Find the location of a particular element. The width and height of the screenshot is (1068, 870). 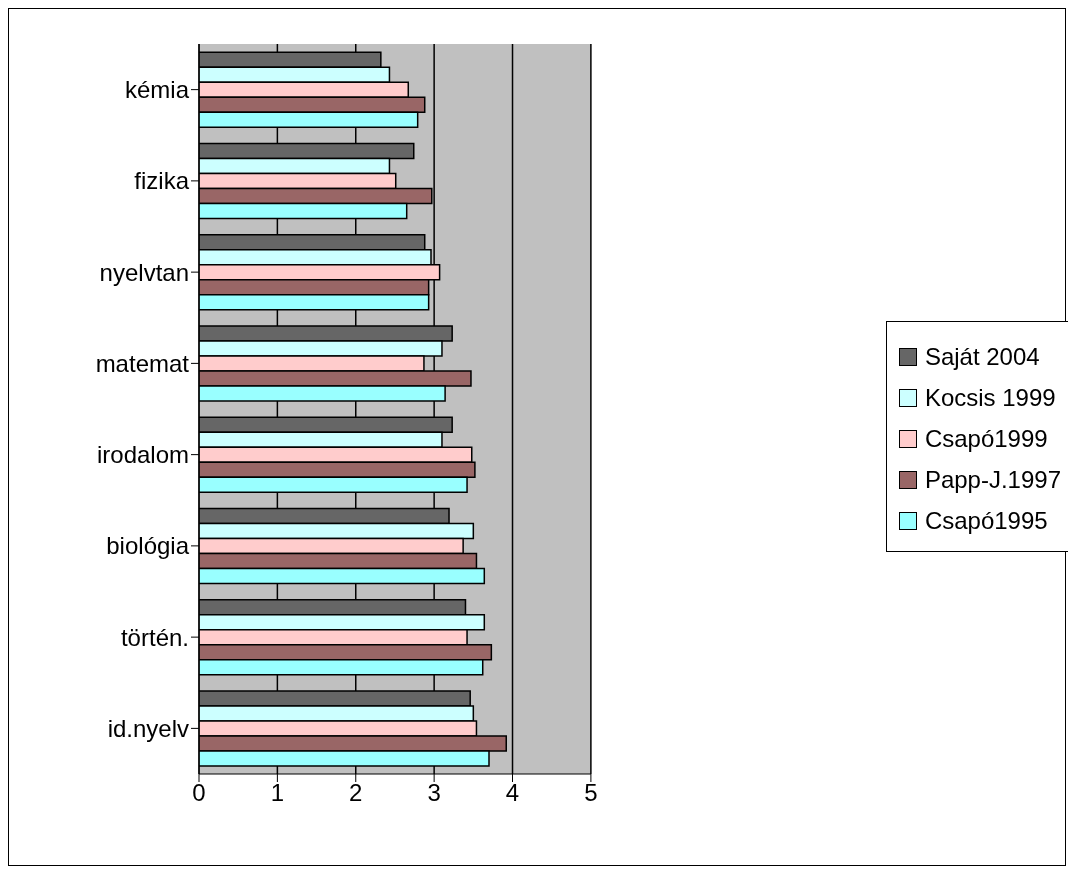

legend-label: Csapó1999 is located at coordinates (986, 438).